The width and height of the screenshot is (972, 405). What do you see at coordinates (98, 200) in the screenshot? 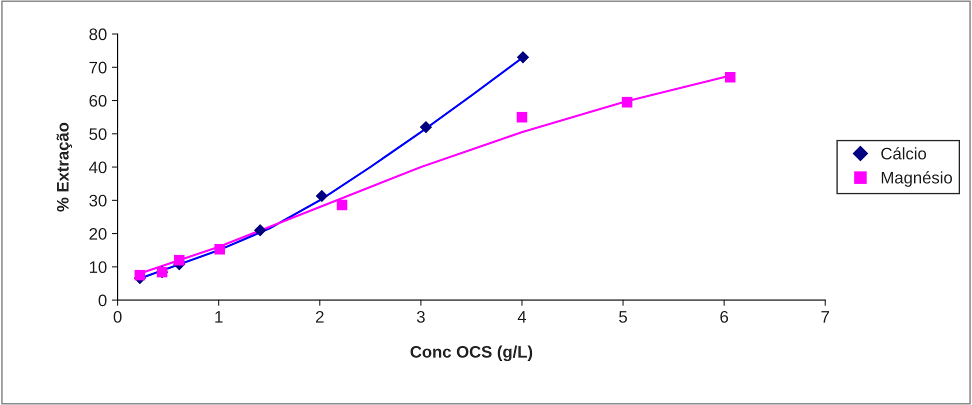
I see `y-tick-label: 30` at bounding box center [98, 200].